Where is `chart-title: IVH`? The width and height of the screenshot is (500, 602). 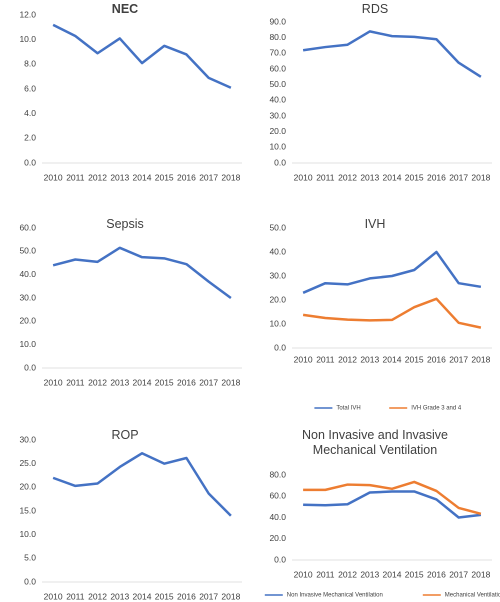 chart-title: IVH is located at coordinates (375, 224).